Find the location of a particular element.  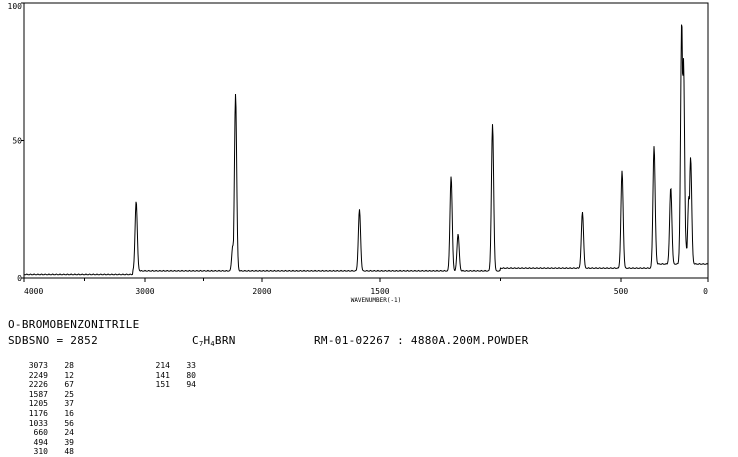

peak-row: 1587 25 is located at coordinates (42, 395).